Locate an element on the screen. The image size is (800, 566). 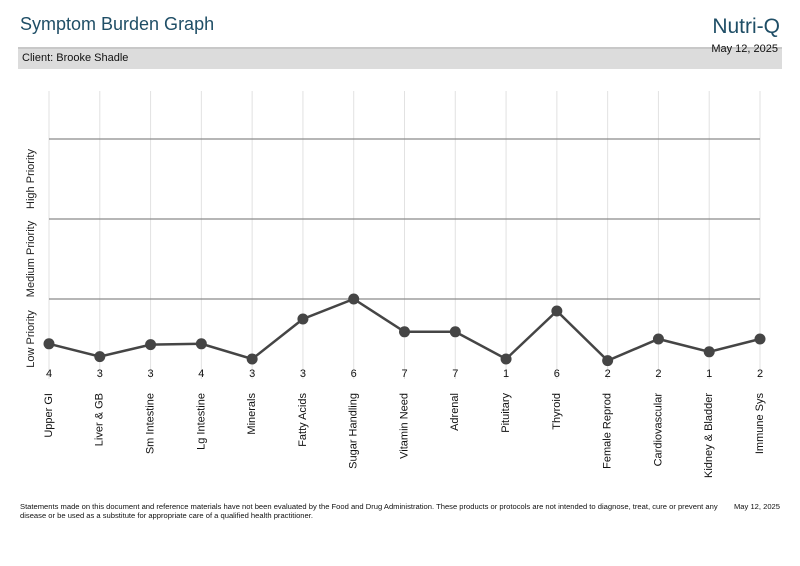
x-tick-label: Sm Intestine is located at coordinates (150, 423).